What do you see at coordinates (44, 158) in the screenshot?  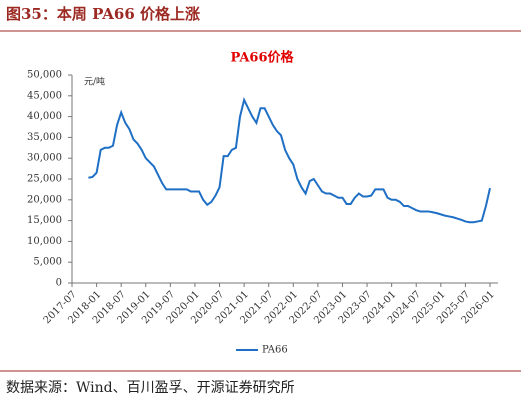 I see `y-tick-label: 30,000` at bounding box center [44, 158].